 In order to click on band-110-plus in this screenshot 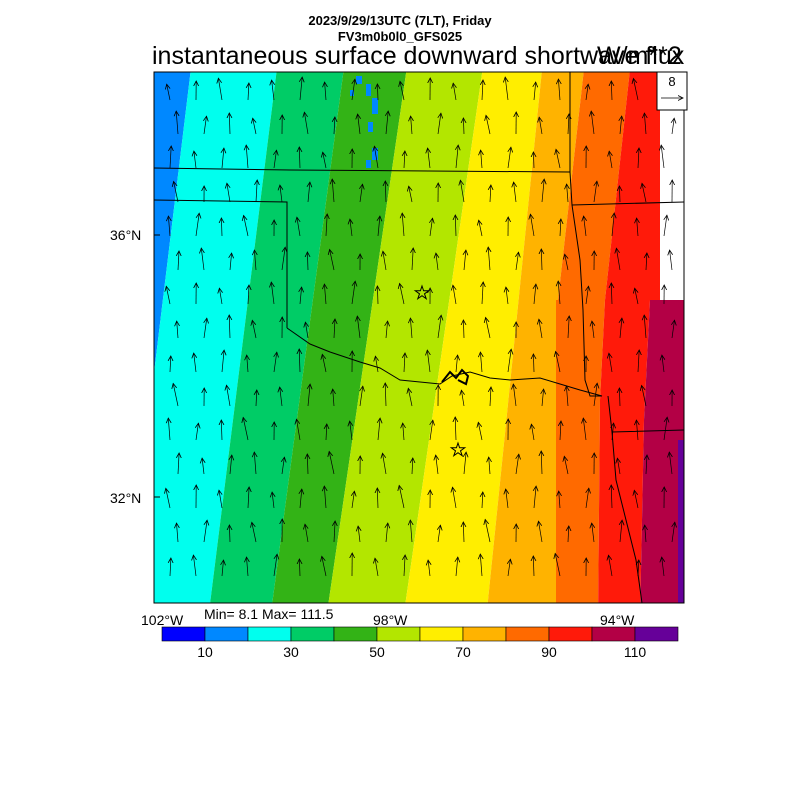, I will do `click(681, 521)`.